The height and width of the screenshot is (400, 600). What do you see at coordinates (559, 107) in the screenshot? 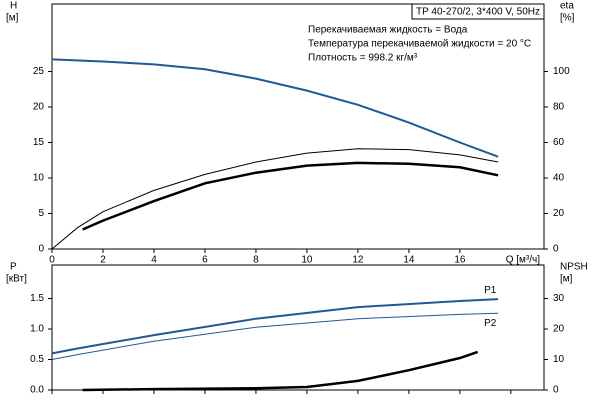
I see `y2-tick-label: 80` at bounding box center [559, 107].